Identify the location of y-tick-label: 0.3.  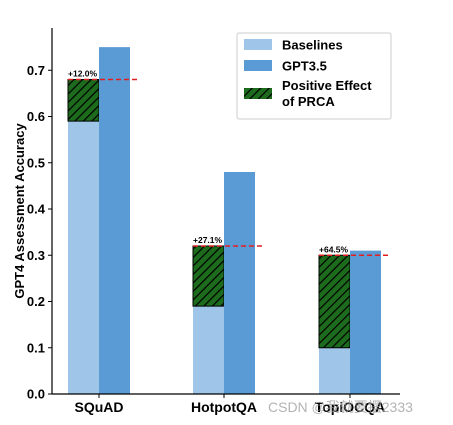
(36, 255).